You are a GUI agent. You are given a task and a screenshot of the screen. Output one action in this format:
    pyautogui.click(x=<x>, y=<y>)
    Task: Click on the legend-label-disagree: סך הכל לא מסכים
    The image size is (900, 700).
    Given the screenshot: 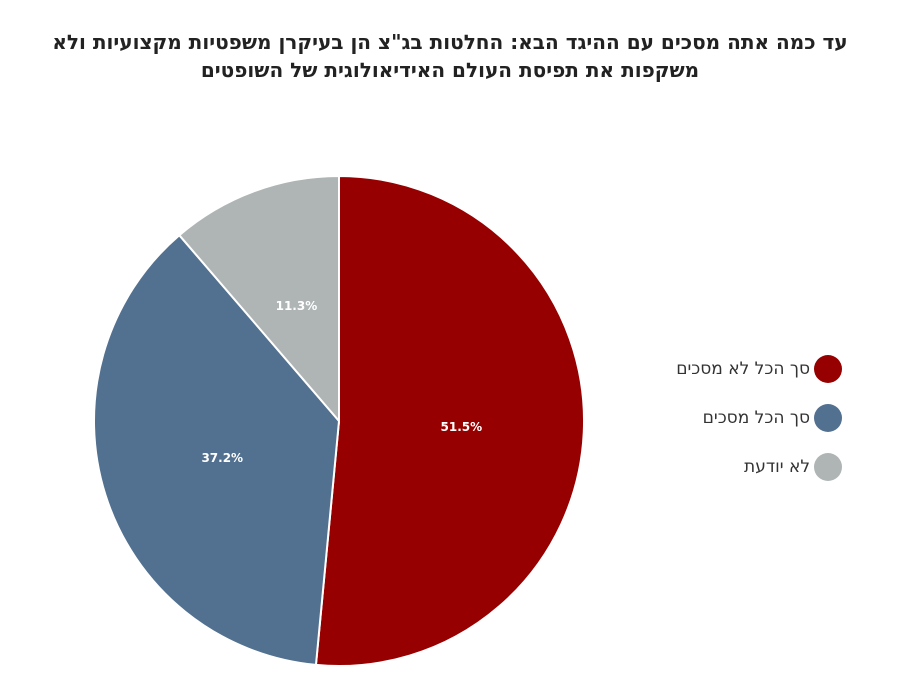 What is the action you would take?
    pyautogui.click(x=743, y=369)
    